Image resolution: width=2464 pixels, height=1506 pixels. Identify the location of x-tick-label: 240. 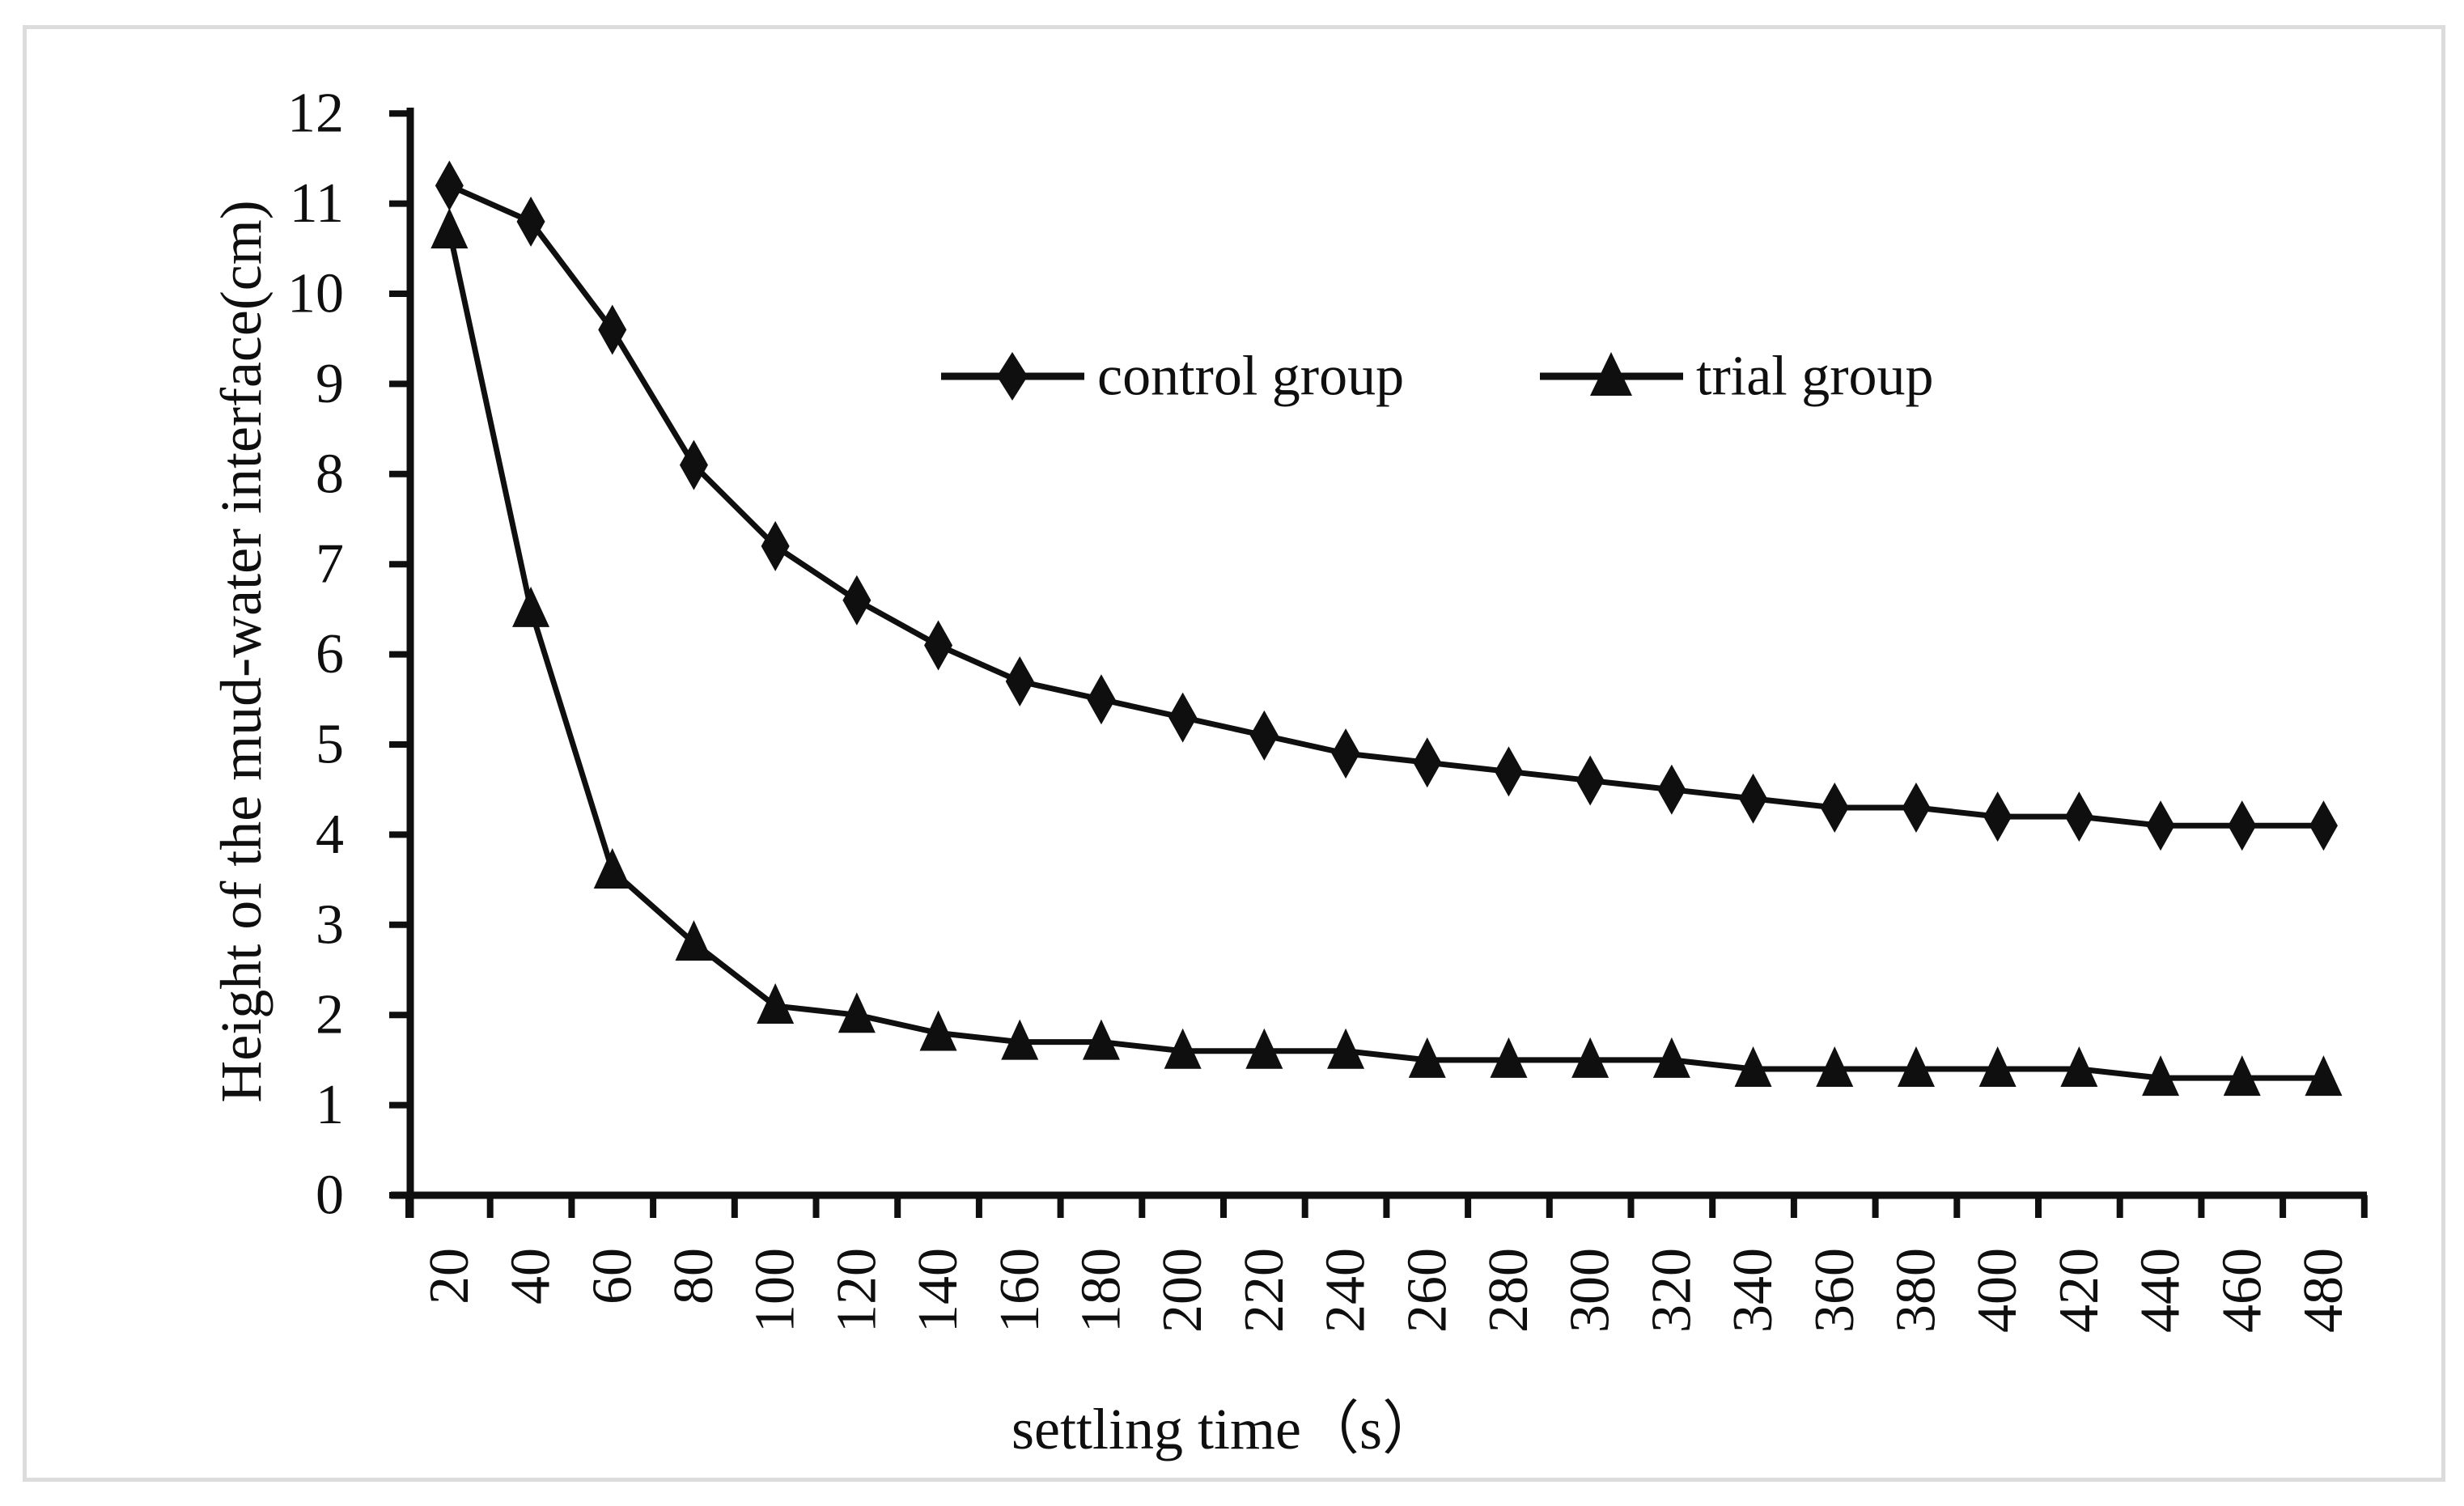
(1346, 1290).